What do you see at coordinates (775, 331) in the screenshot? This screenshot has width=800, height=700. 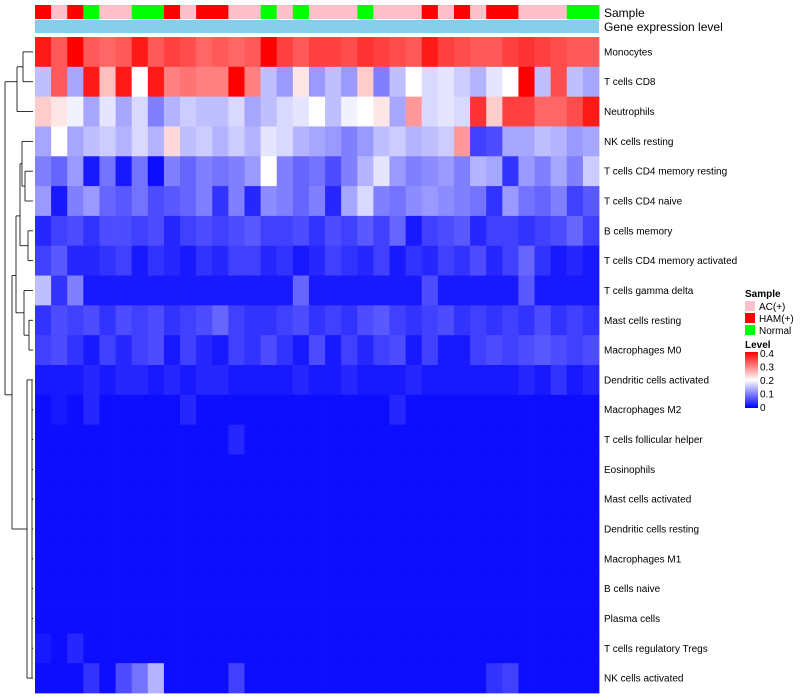 I see `legend-label-normal: Normal` at bounding box center [775, 331].